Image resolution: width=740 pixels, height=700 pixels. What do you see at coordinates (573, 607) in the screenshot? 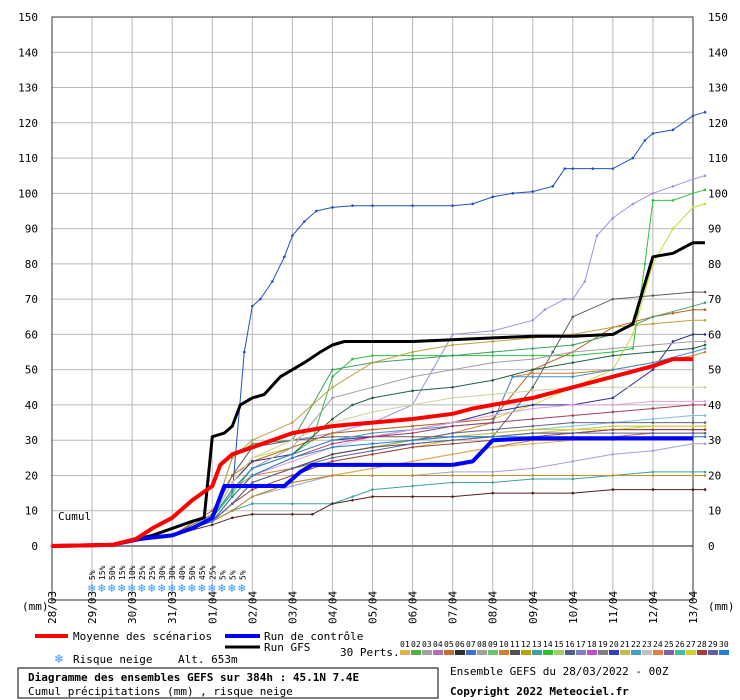
I see `x-tick-label: 10/04` at bounding box center [573, 607].